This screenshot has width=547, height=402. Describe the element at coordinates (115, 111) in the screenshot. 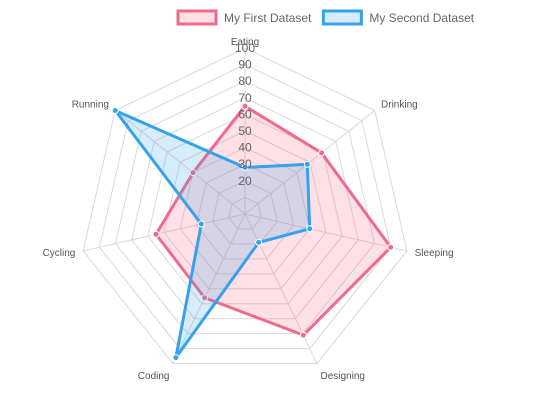

I see `series-2-point-running` at that location.